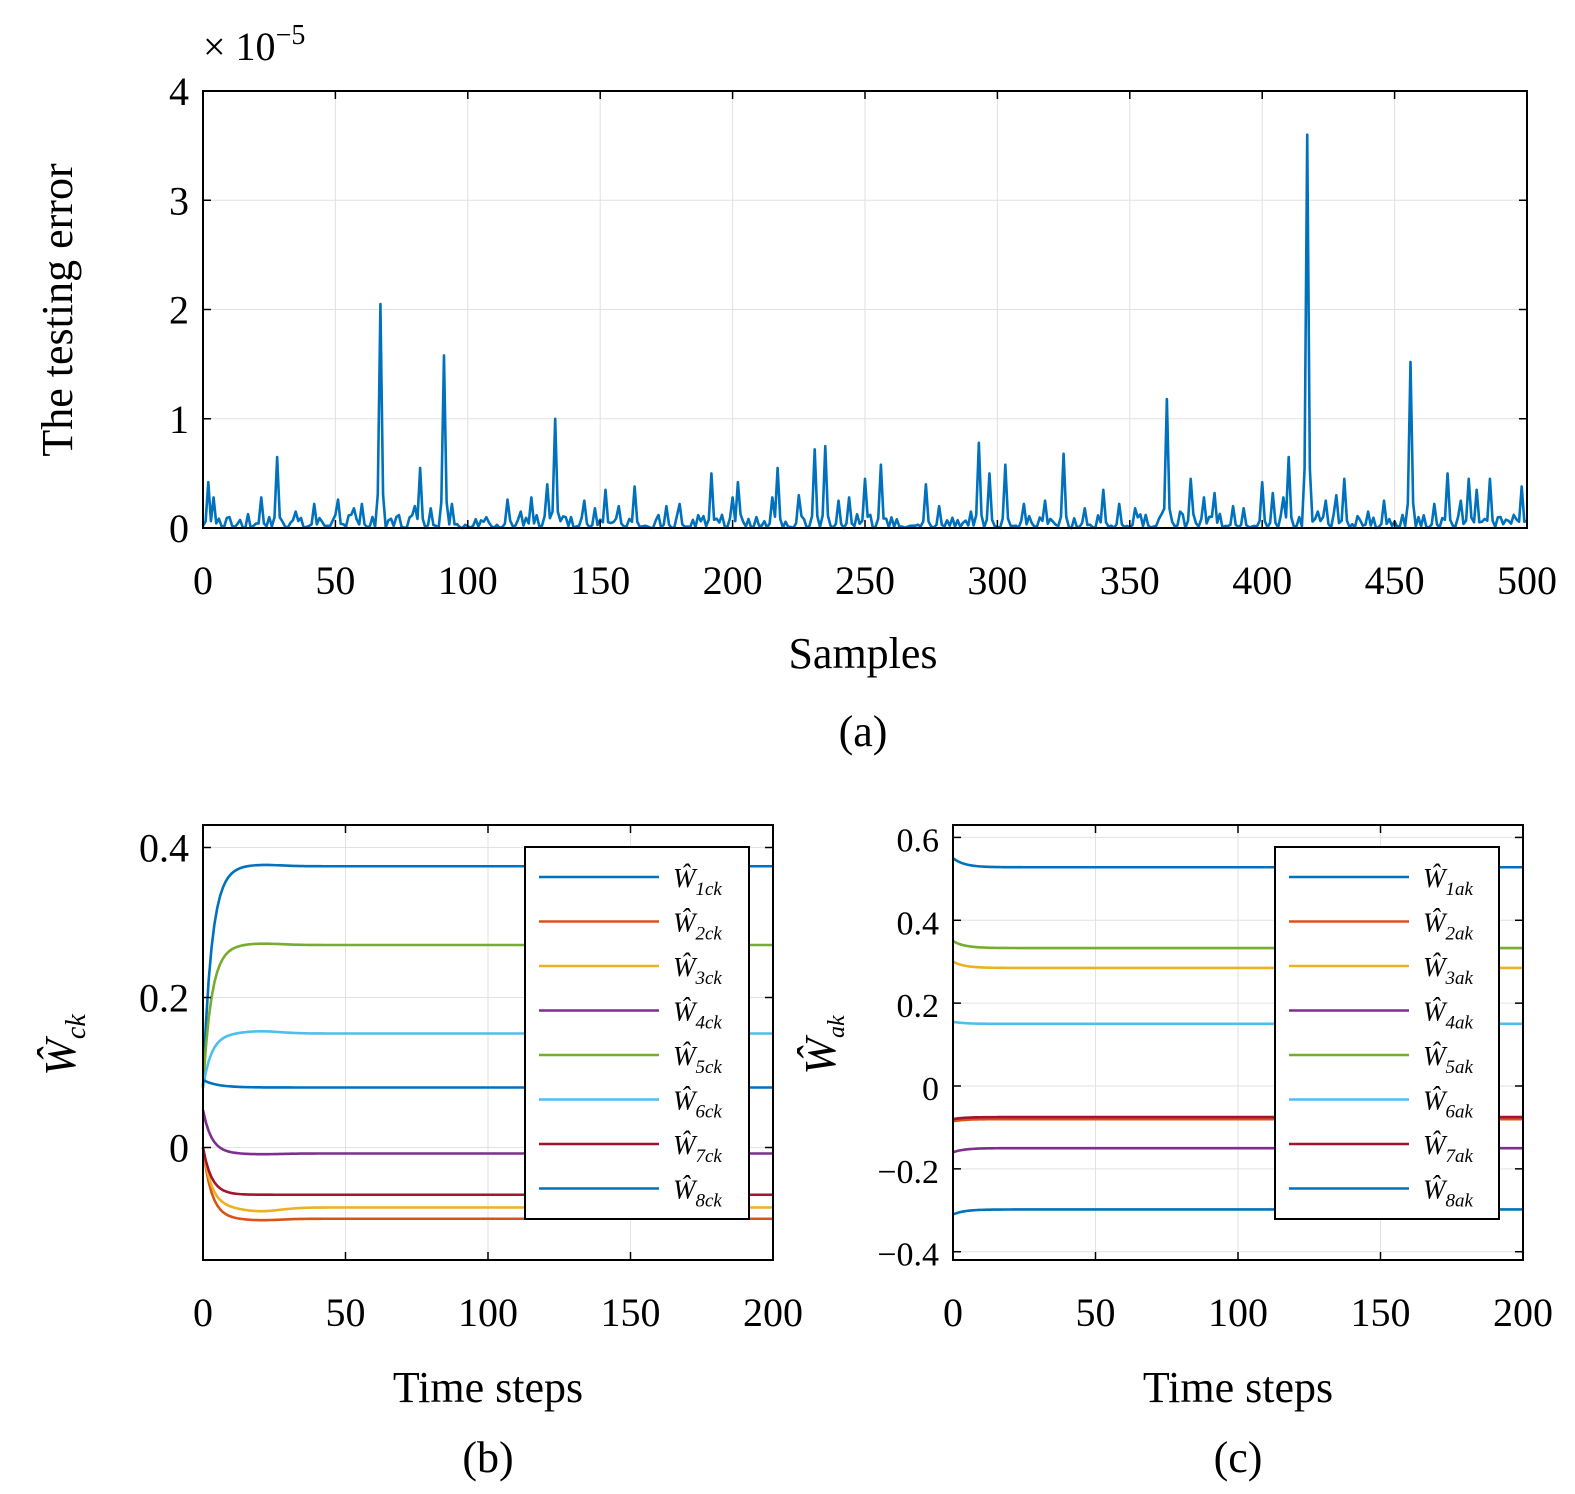 The width and height of the screenshot is (1575, 1494). What do you see at coordinates (488, 1312) in the screenshot?
I see `b-xtick-label: 100` at bounding box center [488, 1312].